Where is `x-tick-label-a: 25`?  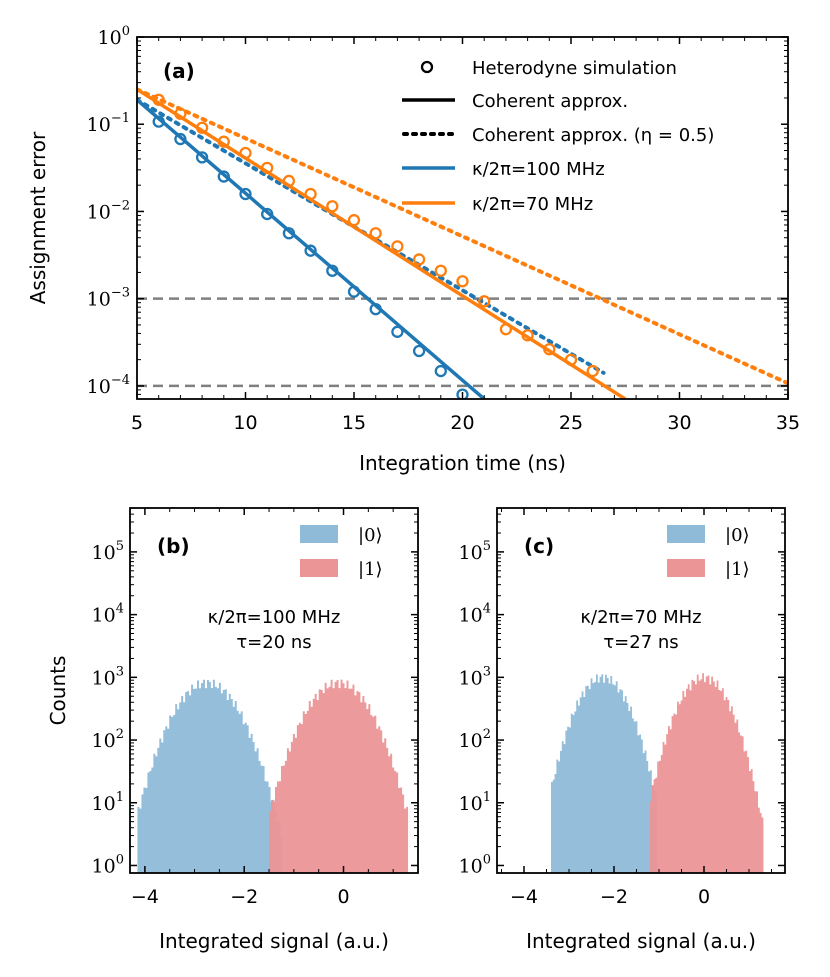
x-tick-label-a: 25 is located at coordinates (571, 423).